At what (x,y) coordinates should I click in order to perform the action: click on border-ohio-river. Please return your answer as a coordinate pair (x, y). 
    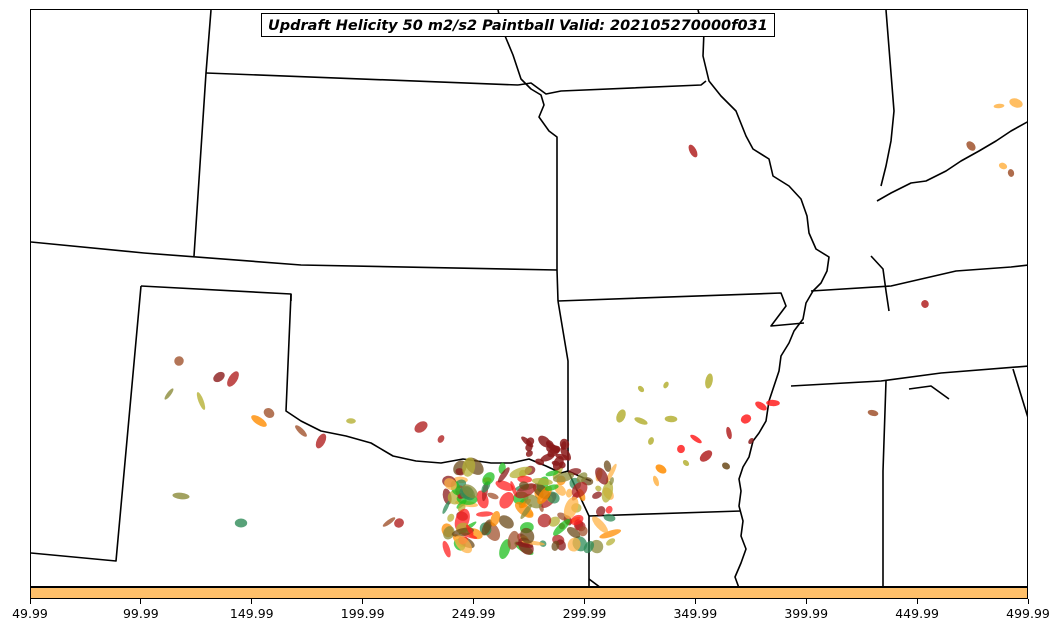
    Looking at the image, I should click on (951, 161).